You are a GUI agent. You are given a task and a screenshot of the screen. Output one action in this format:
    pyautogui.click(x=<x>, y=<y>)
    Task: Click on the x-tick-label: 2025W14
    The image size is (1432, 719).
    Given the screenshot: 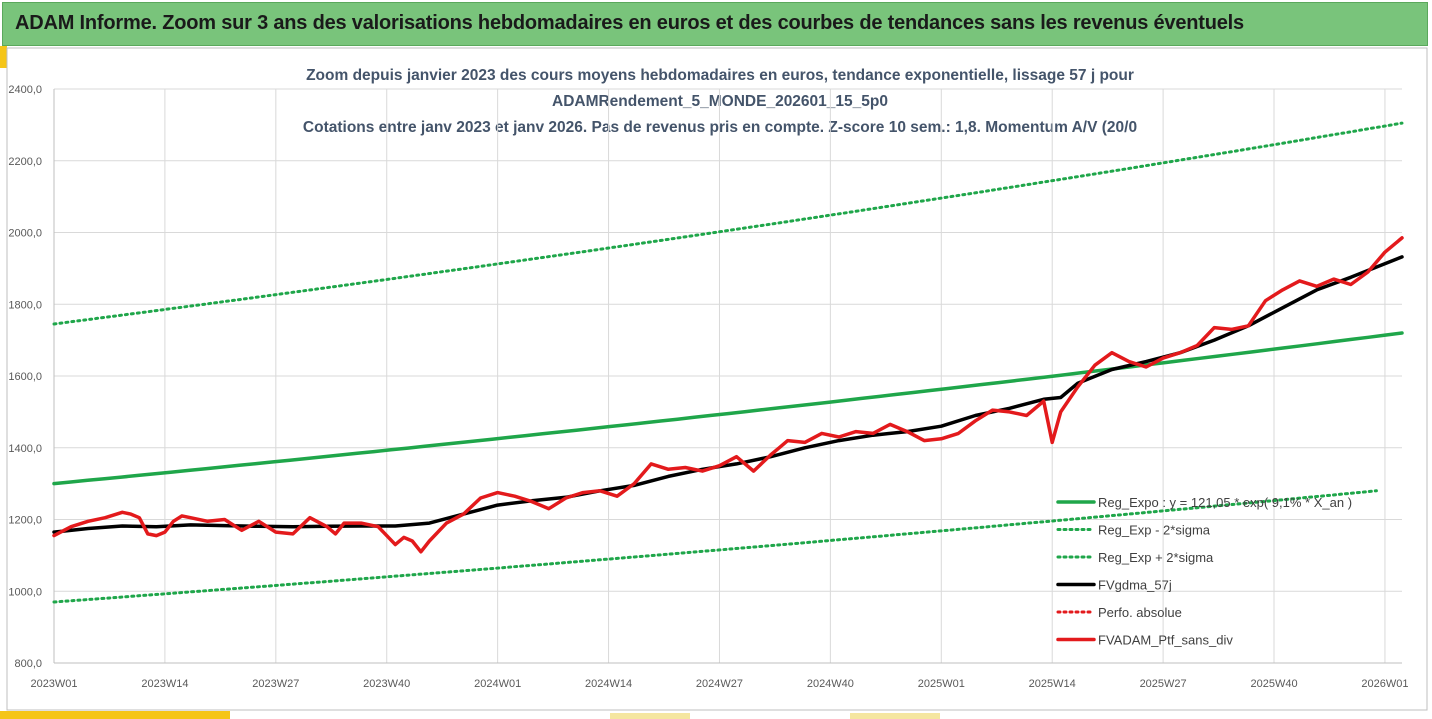 What is the action you would take?
    pyautogui.click(x=1052, y=684)
    